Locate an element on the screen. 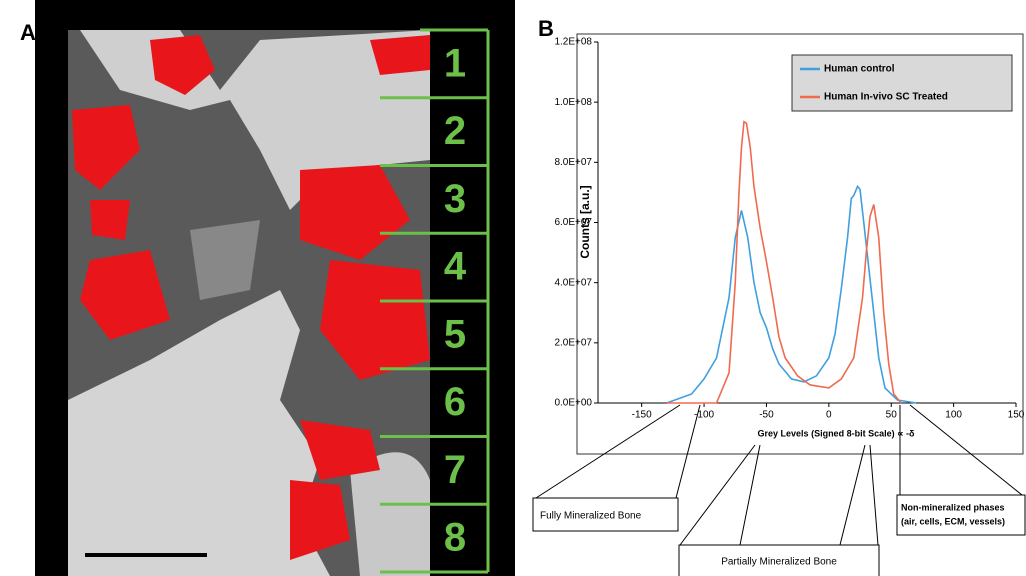  y-tick-label: 6.0E+07 is located at coordinates (573, 222).